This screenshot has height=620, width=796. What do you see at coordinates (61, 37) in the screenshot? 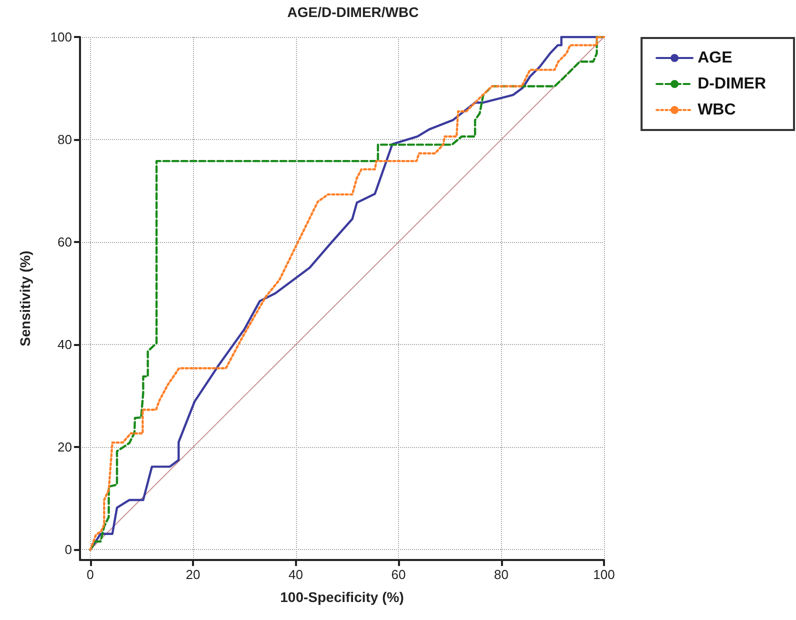
I see `y-tick-label: 100` at bounding box center [61, 37].